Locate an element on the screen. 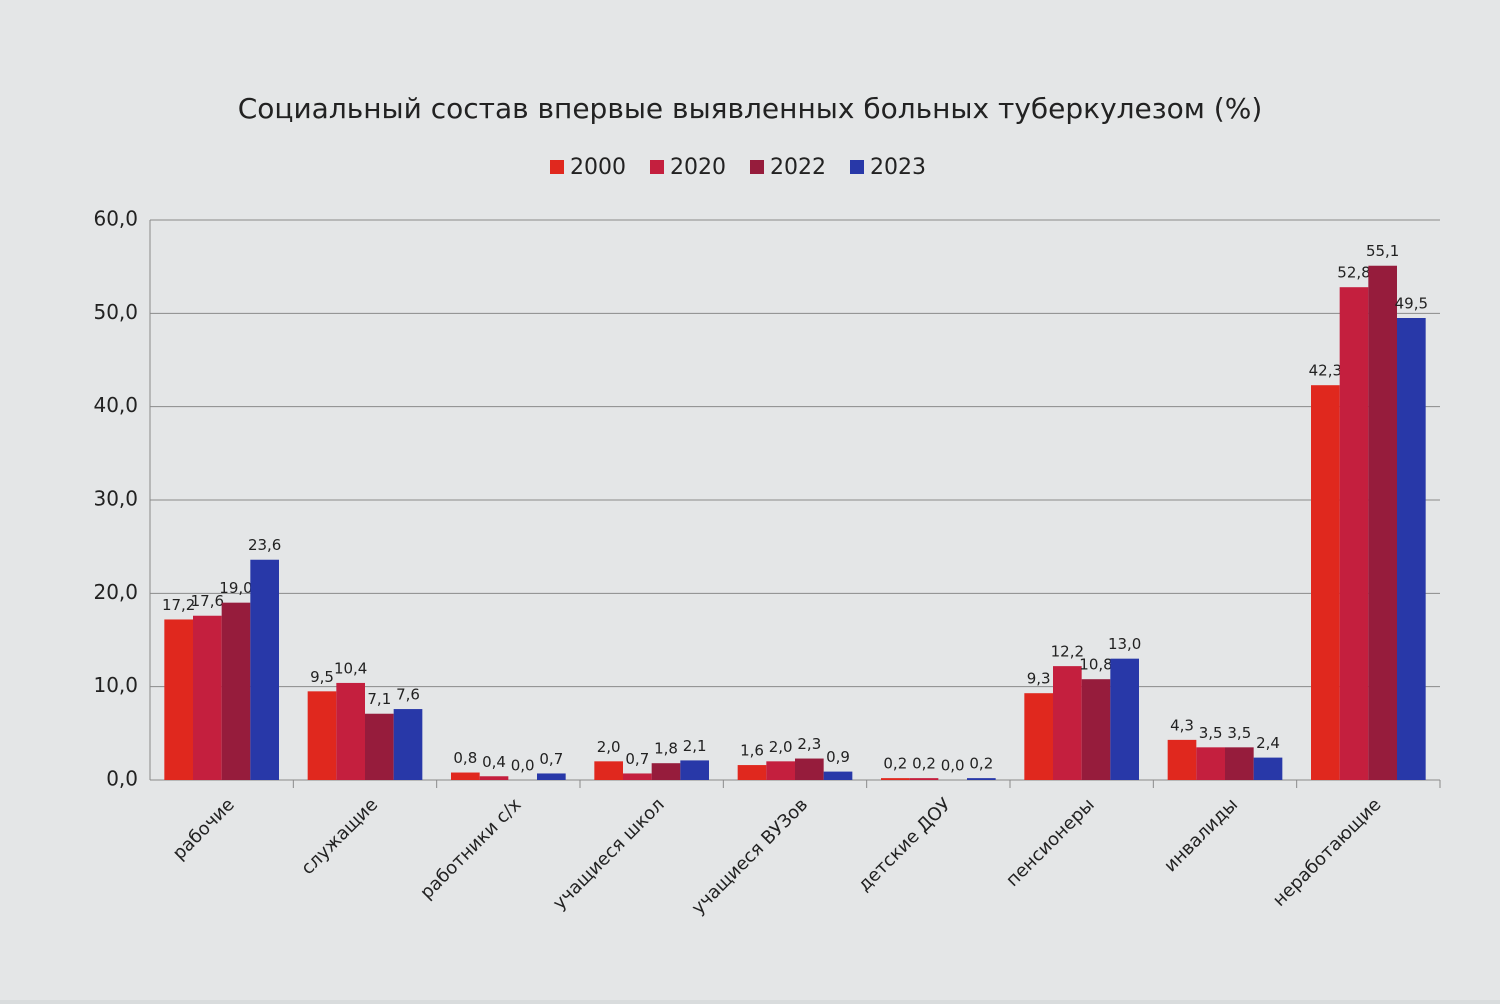 The image size is (1500, 1004). y-tick-label: 10,0 is located at coordinates (115, 685).